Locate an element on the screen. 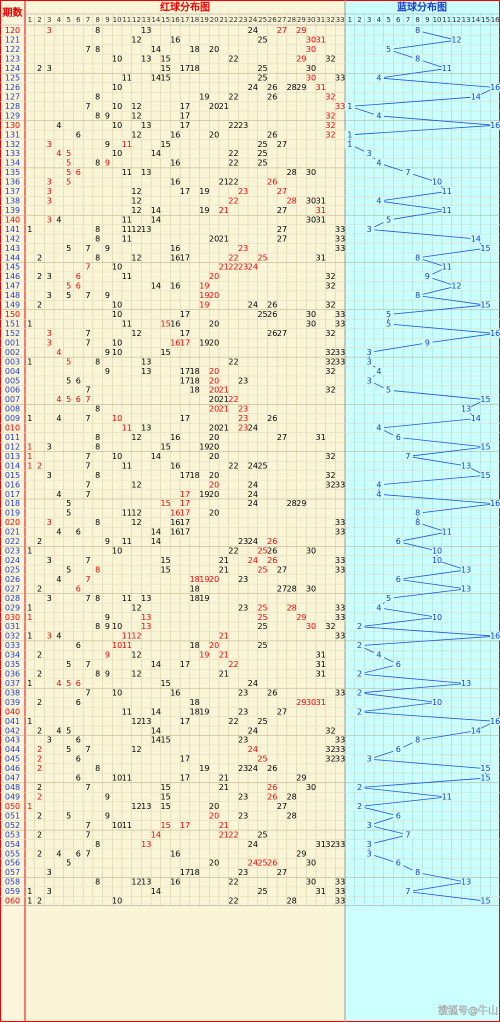 The height and width of the screenshot is (1022, 500). column-number: 32 is located at coordinates (330, 20).